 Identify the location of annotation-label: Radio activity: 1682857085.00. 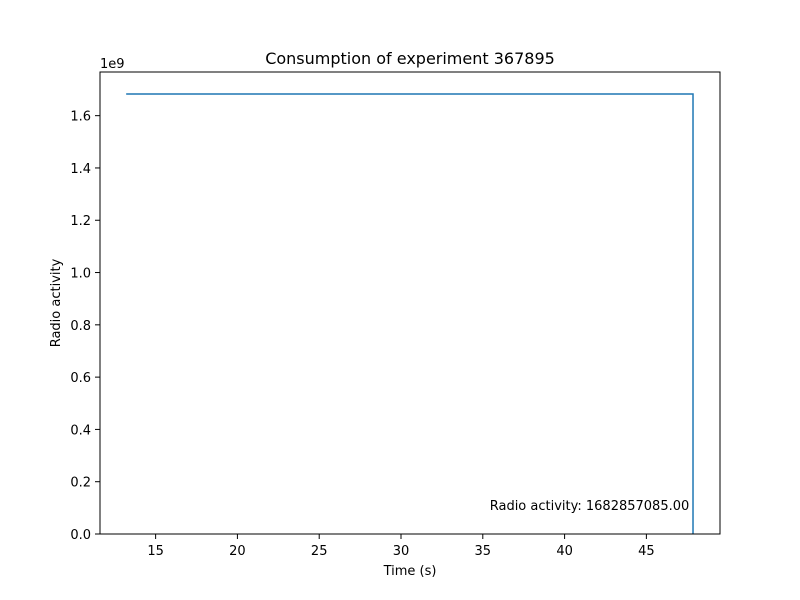
(590, 506).